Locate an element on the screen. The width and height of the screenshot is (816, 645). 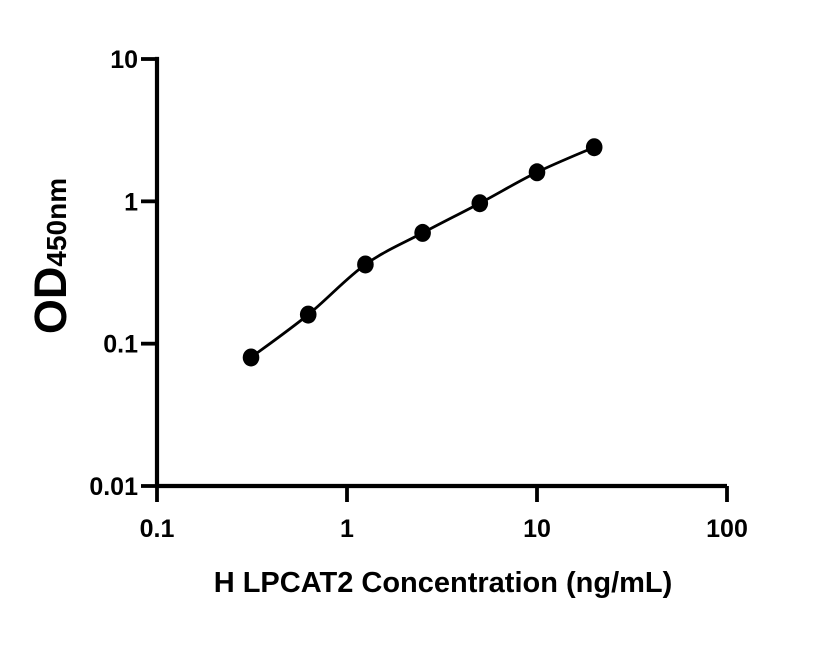
y-axis-title: OD450nm is located at coordinates (50, 256).